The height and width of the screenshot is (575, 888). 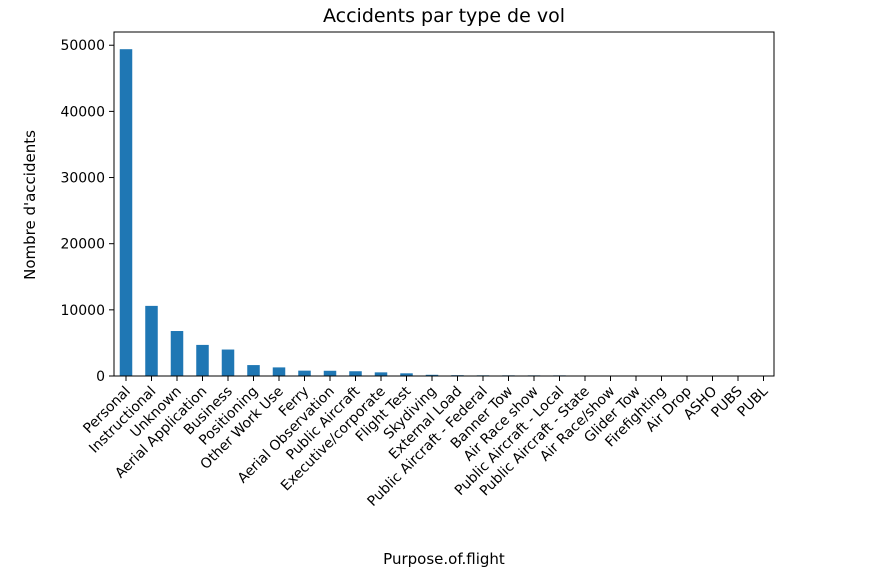 I want to click on bar-unknown, so click(x=177, y=353).